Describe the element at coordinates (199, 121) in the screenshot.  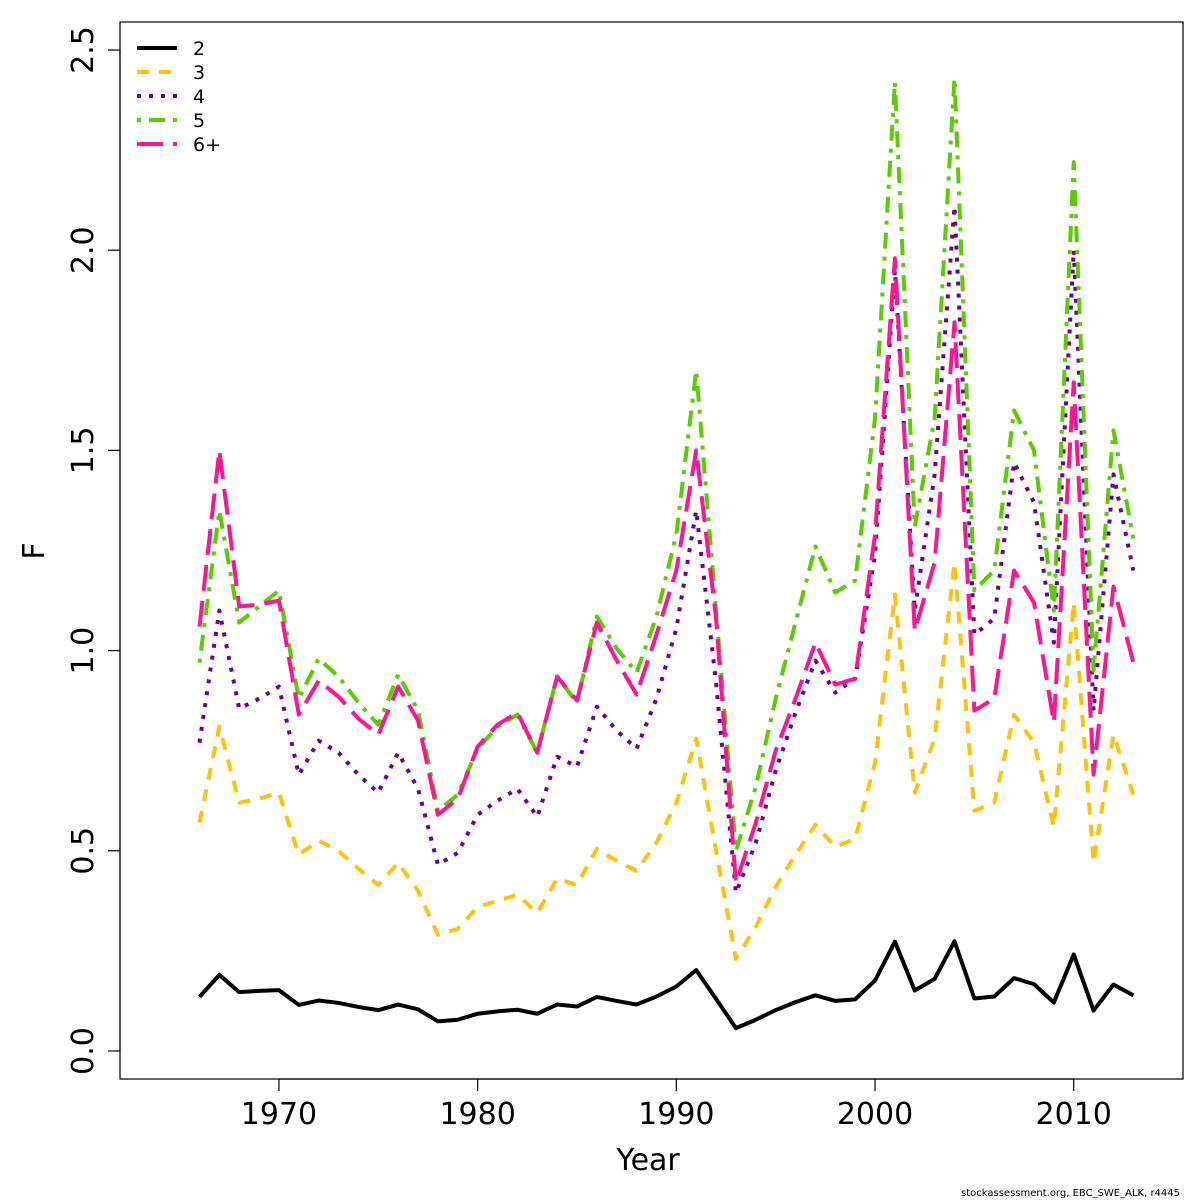
I see `legend-label: 5` at that location.